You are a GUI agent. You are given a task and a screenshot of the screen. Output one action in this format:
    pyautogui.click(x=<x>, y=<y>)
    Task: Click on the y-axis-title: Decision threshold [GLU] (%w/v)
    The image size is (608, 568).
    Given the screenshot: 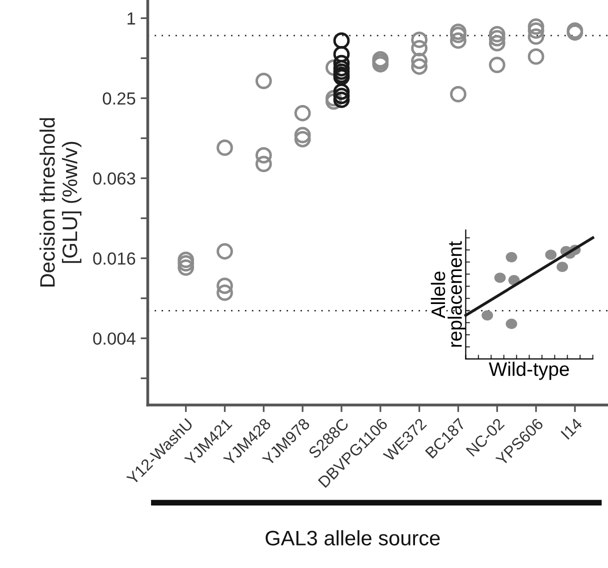 What is the action you would take?
    pyautogui.click(x=61, y=202)
    